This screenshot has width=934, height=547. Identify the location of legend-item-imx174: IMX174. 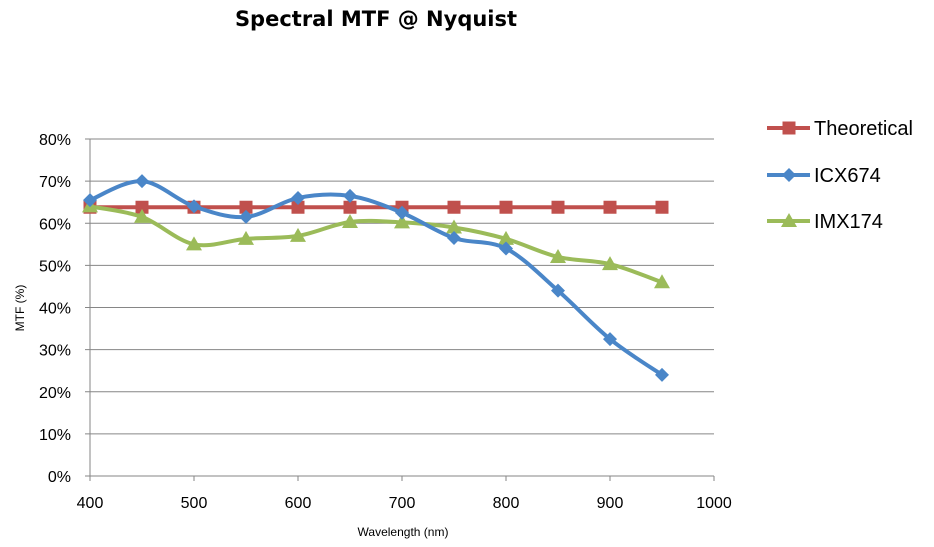
(825, 222).